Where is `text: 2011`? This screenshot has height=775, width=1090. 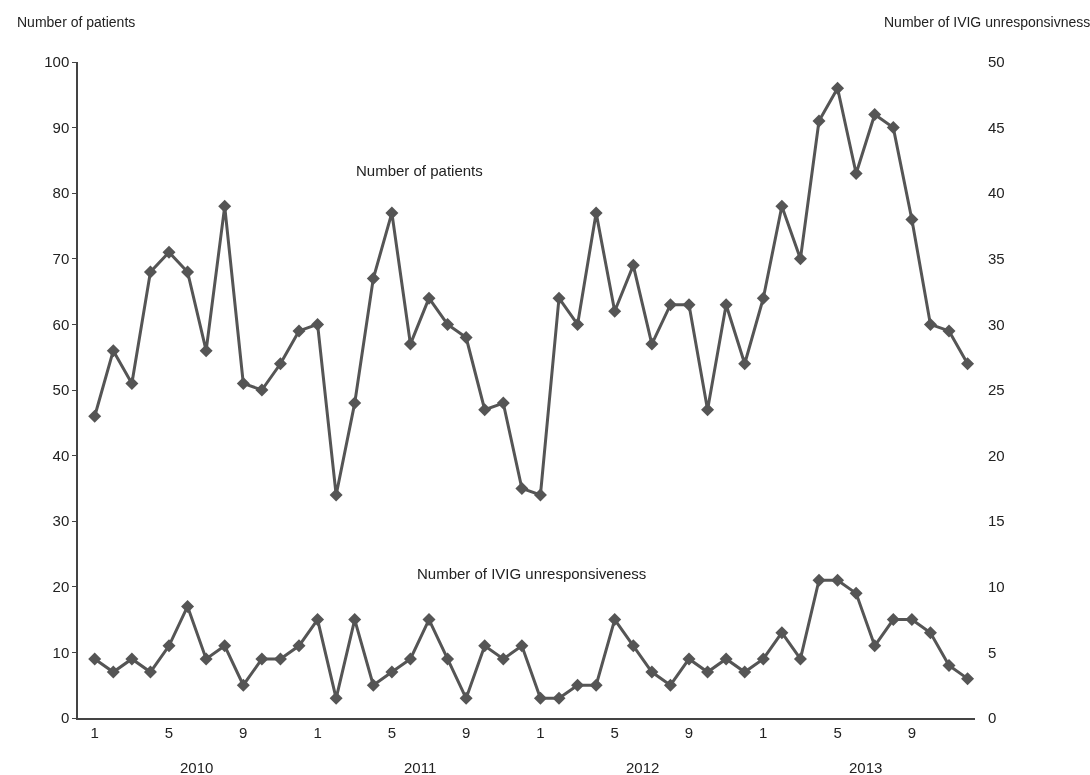
text: 2011 is located at coordinates (420, 767).